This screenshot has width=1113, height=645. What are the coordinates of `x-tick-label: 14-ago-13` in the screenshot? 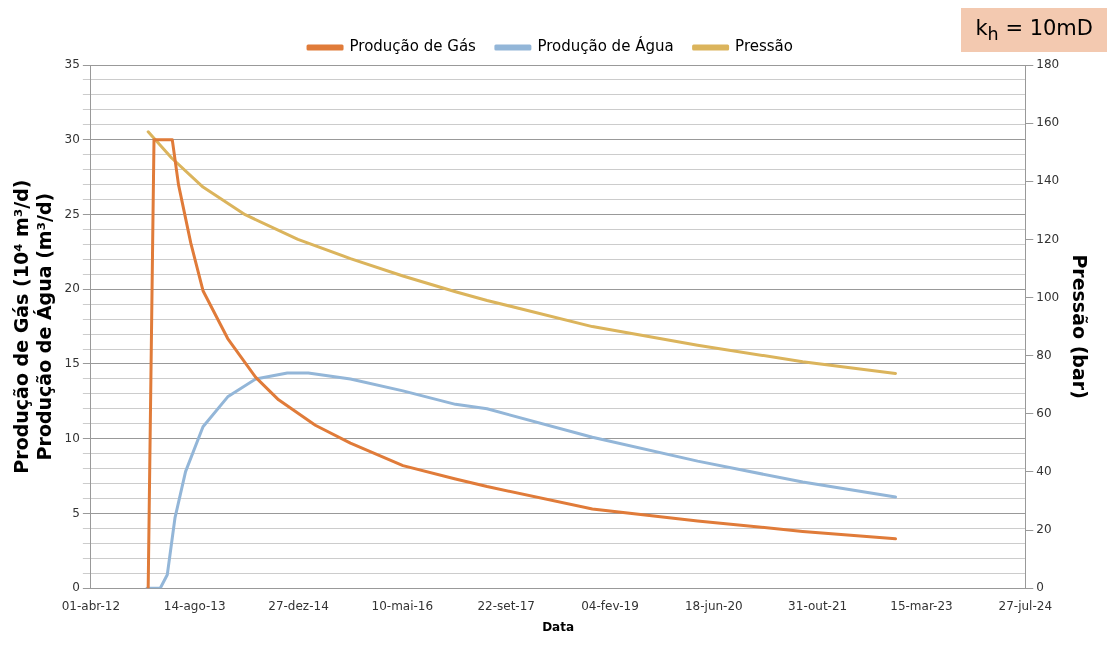 It's located at (194, 605).